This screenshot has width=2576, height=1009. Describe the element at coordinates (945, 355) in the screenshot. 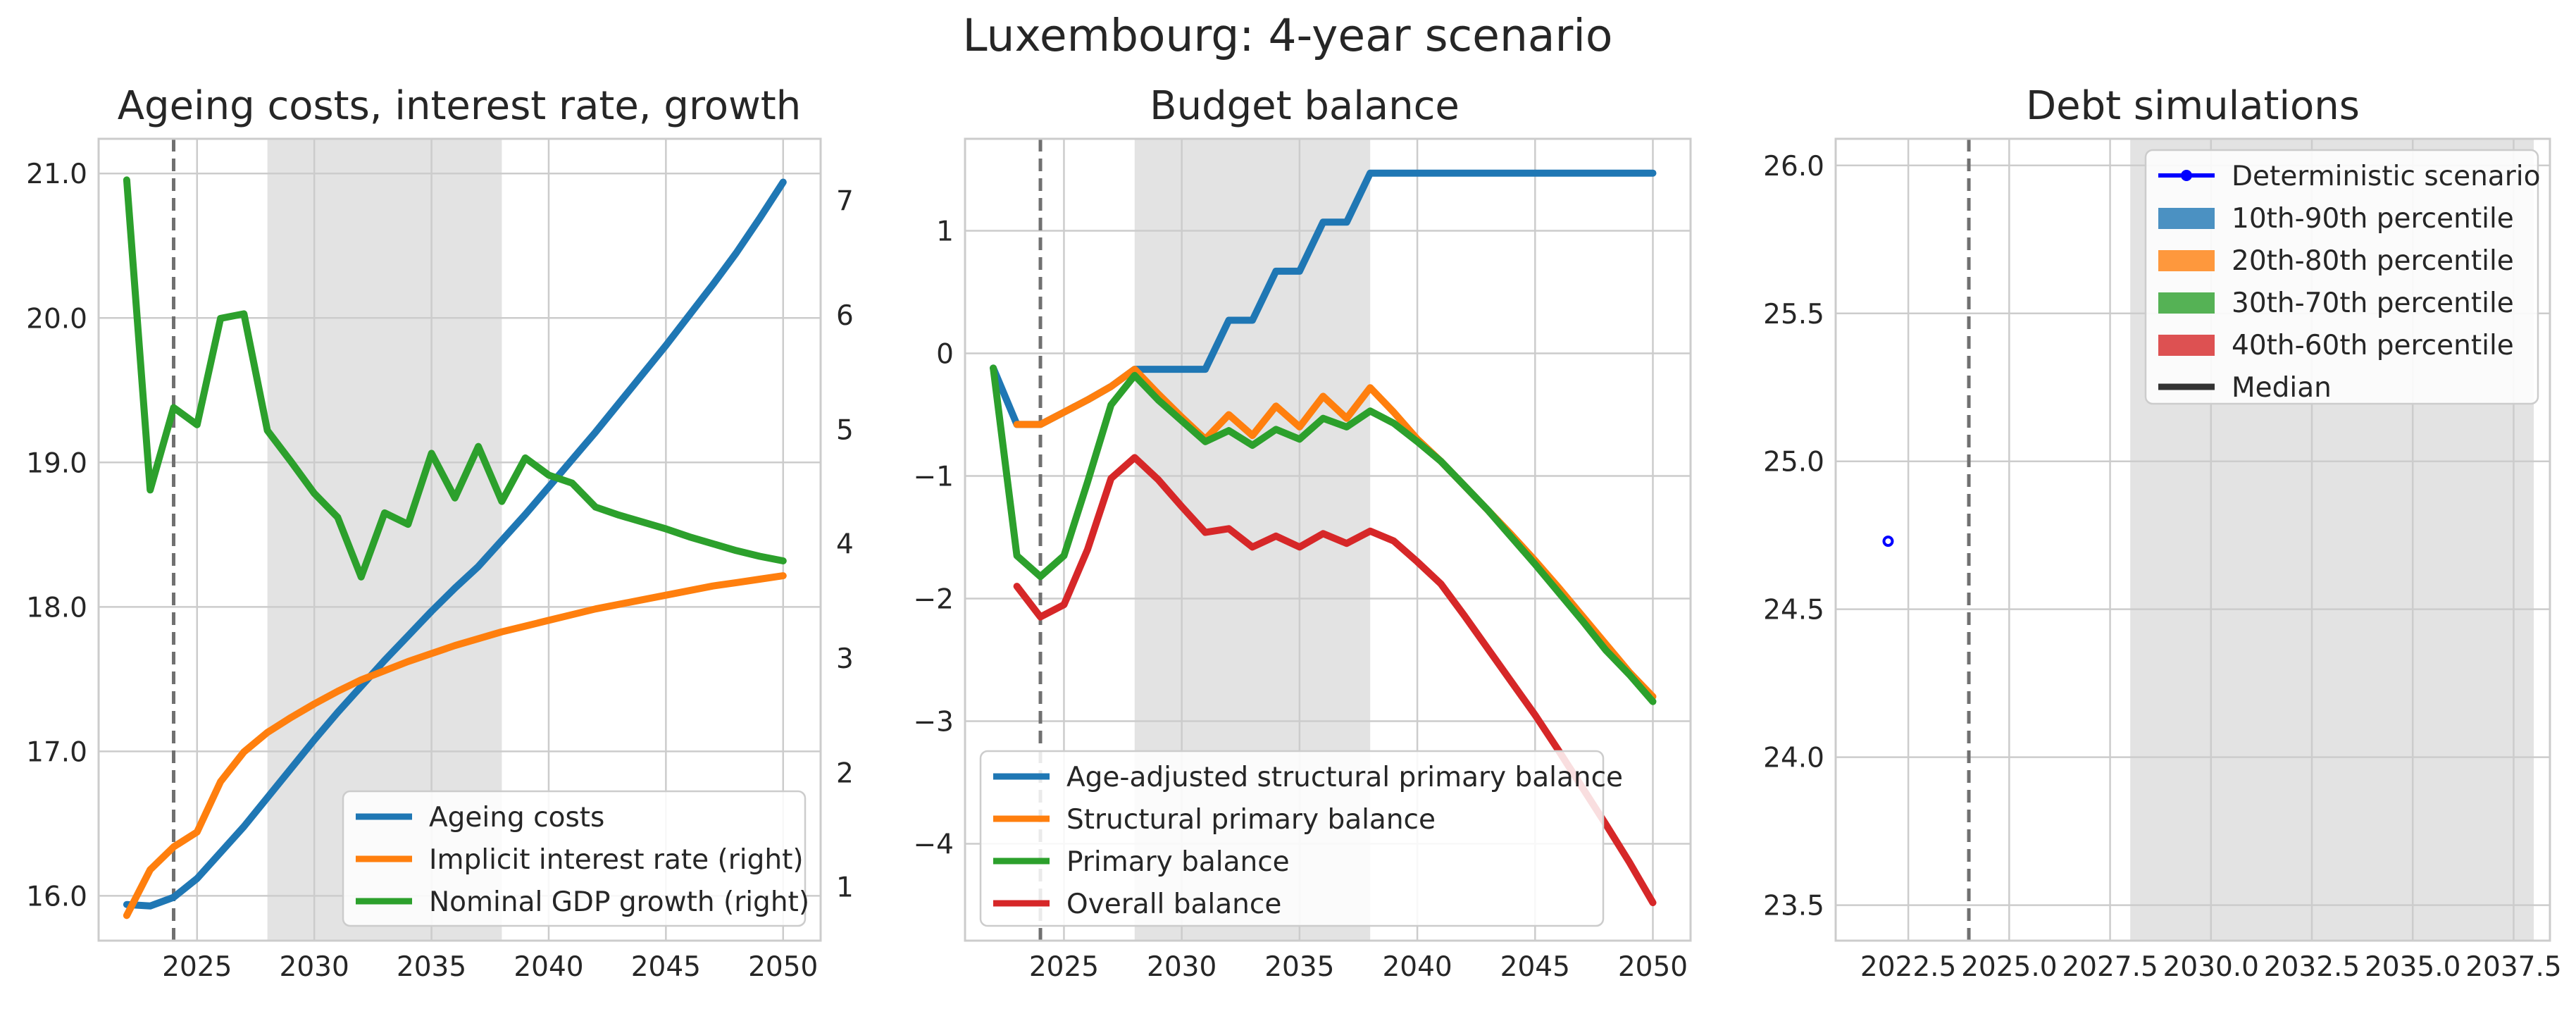

I see `y-tick-label: 0` at that location.